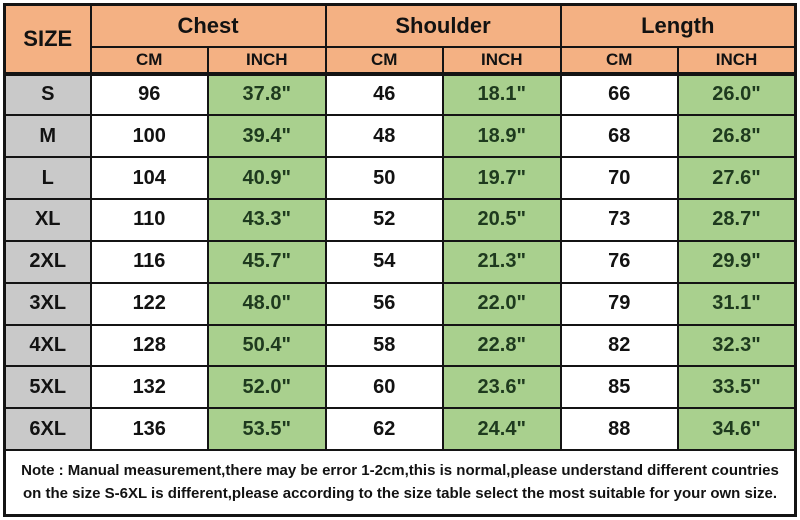  I want to click on chest-cm-value: 104, so click(149, 178).